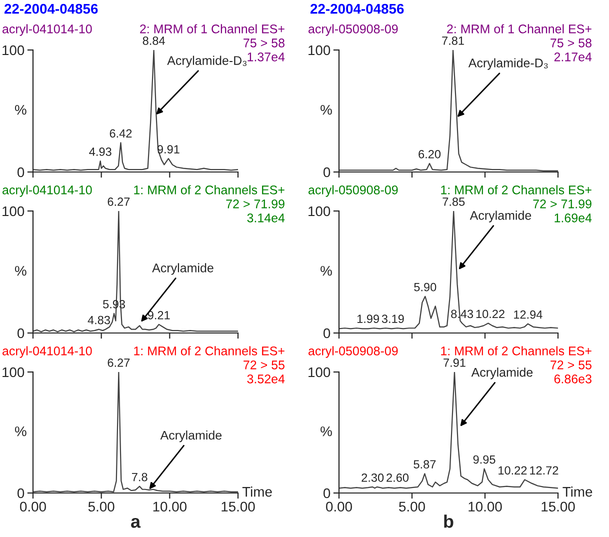 The width and height of the screenshot is (609, 537). I want to click on annotation: 7.81, so click(453, 40).